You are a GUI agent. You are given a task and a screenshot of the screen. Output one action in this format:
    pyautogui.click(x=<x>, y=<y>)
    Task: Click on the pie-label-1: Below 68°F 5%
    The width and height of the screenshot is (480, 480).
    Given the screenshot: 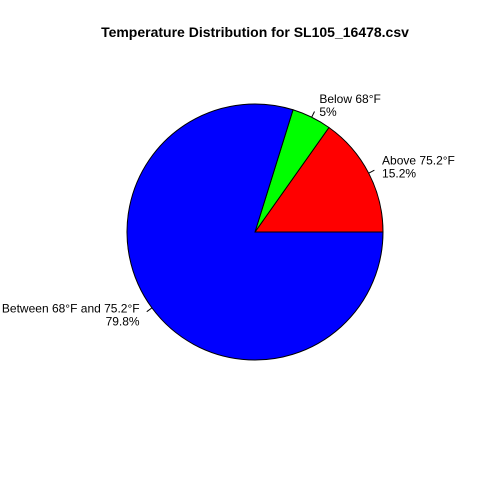 What is the action you would take?
    pyautogui.click(x=350, y=105)
    